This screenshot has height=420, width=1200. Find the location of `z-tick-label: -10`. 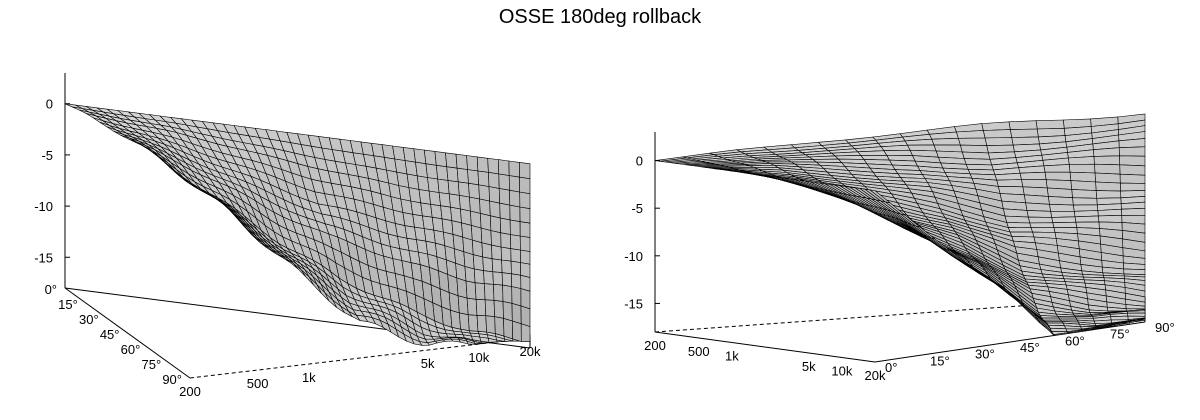

z-tick-label: -10 is located at coordinates (43, 206).